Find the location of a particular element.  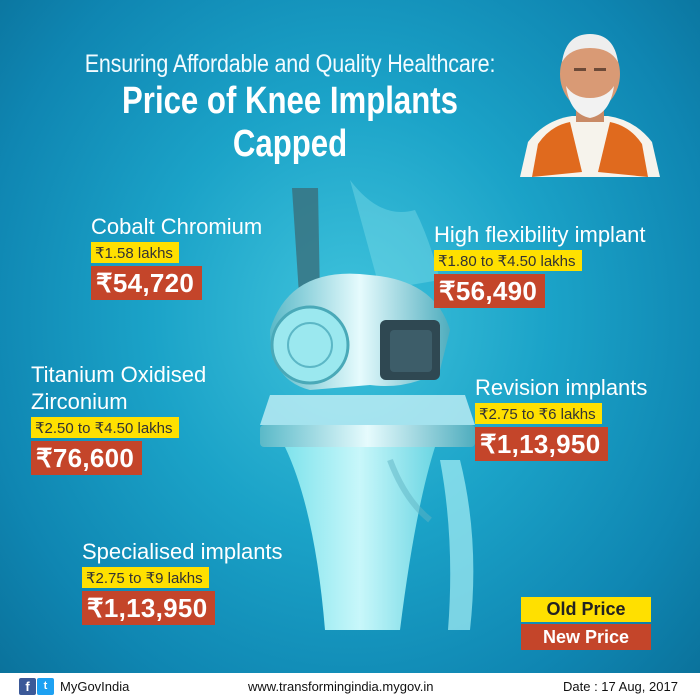

implant-name: Specialised implants is located at coordinates (182, 551).